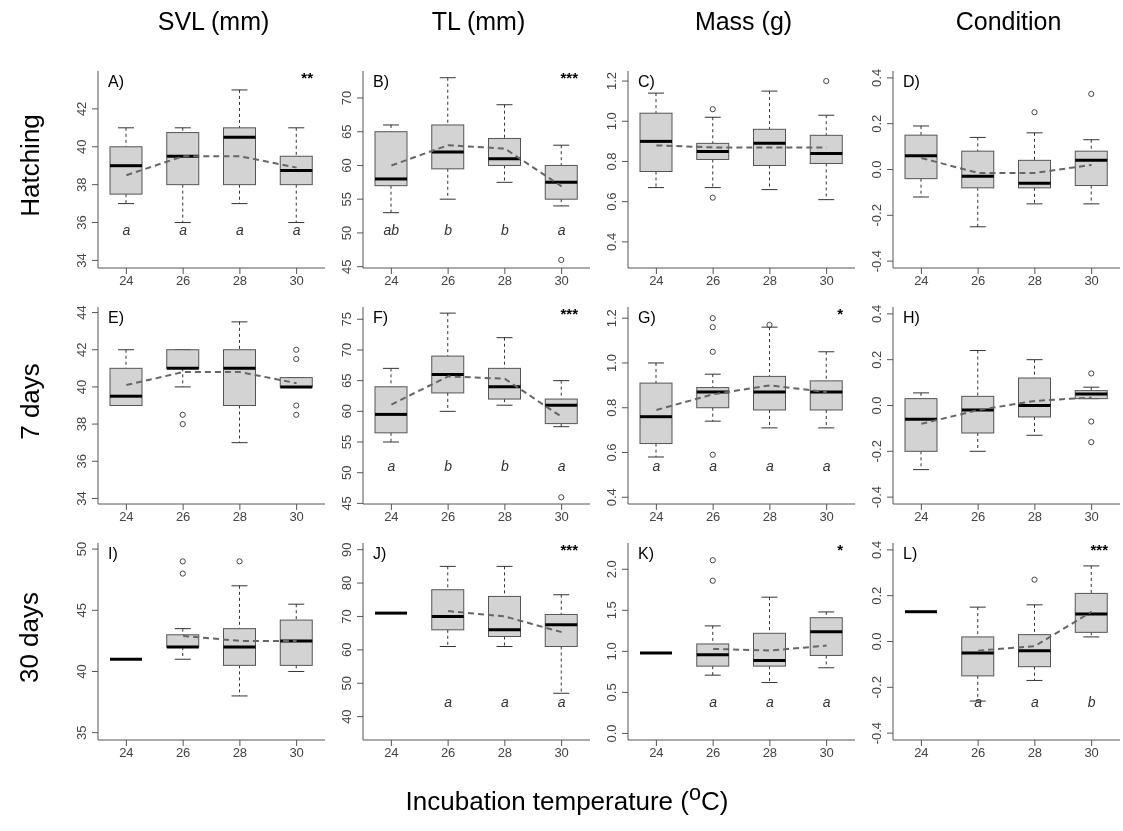 The image size is (1123, 831). What do you see at coordinates (876, 261) in the screenshot?
I see `y-tick-label: -0.4` at bounding box center [876, 261].